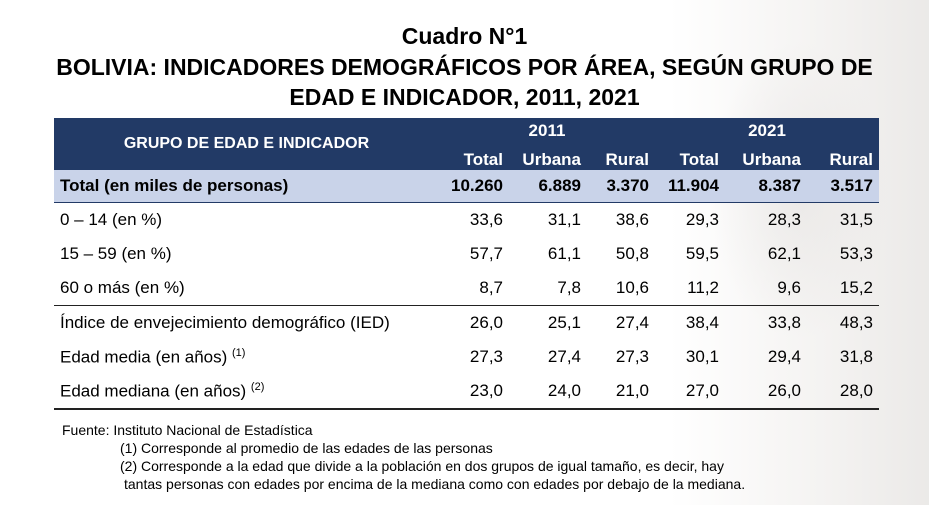  Describe the element at coordinates (122, 287) in the screenshot. I see `row-label: 60 o más (en %)` at that location.